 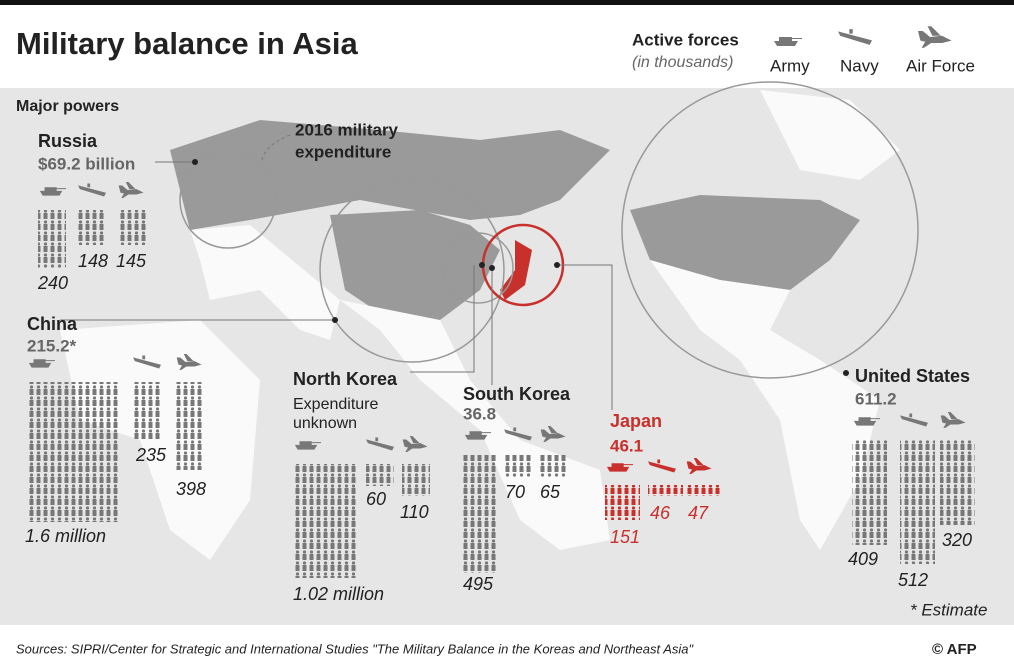 What do you see at coordinates (52, 324) in the screenshot?
I see `country-name: China` at bounding box center [52, 324].